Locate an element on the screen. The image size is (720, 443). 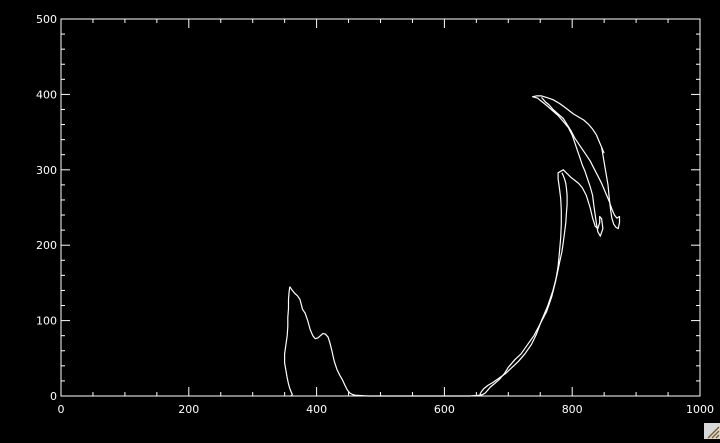
resize-grip is located at coordinates (712, 431).